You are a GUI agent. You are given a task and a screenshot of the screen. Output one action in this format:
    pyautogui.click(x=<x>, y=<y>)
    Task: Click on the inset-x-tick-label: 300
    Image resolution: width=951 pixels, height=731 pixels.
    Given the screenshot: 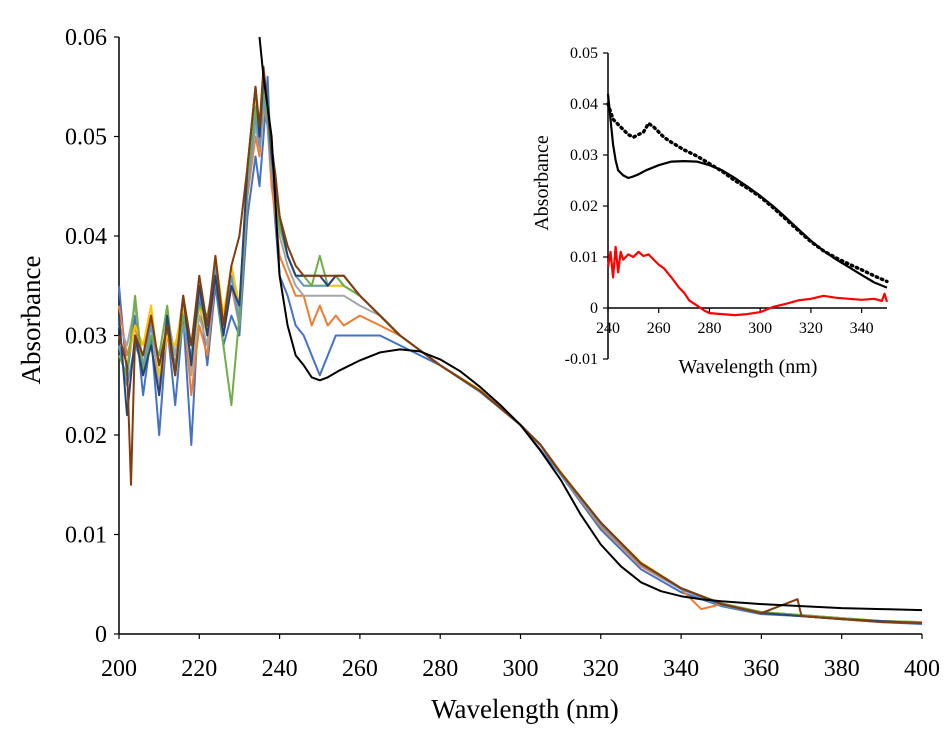 What is the action you would take?
    pyautogui.click(x=760, y=328)
    